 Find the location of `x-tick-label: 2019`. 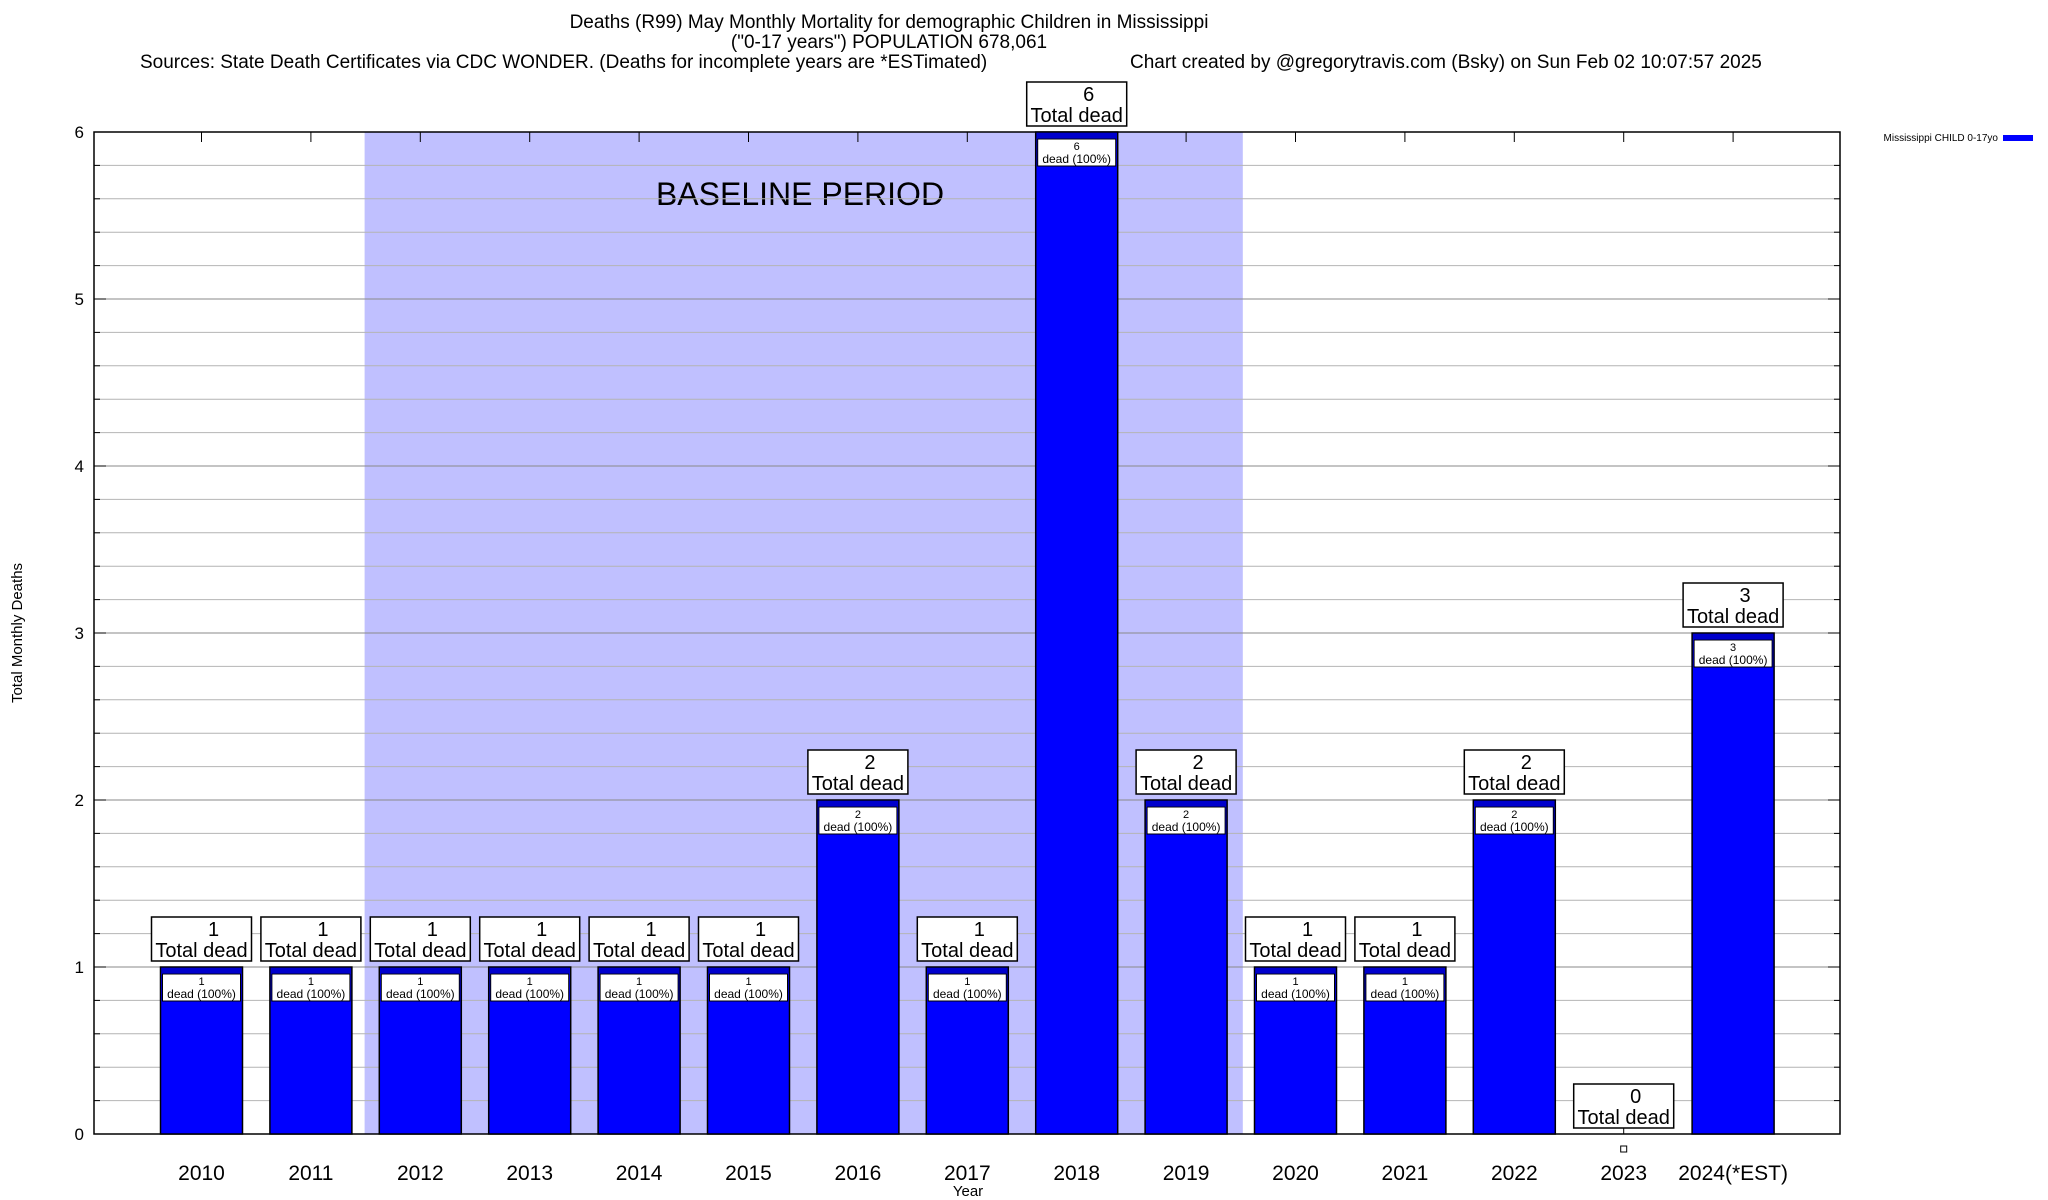

x-tick-label: 2019 is located at coordinates (1186, 1173).